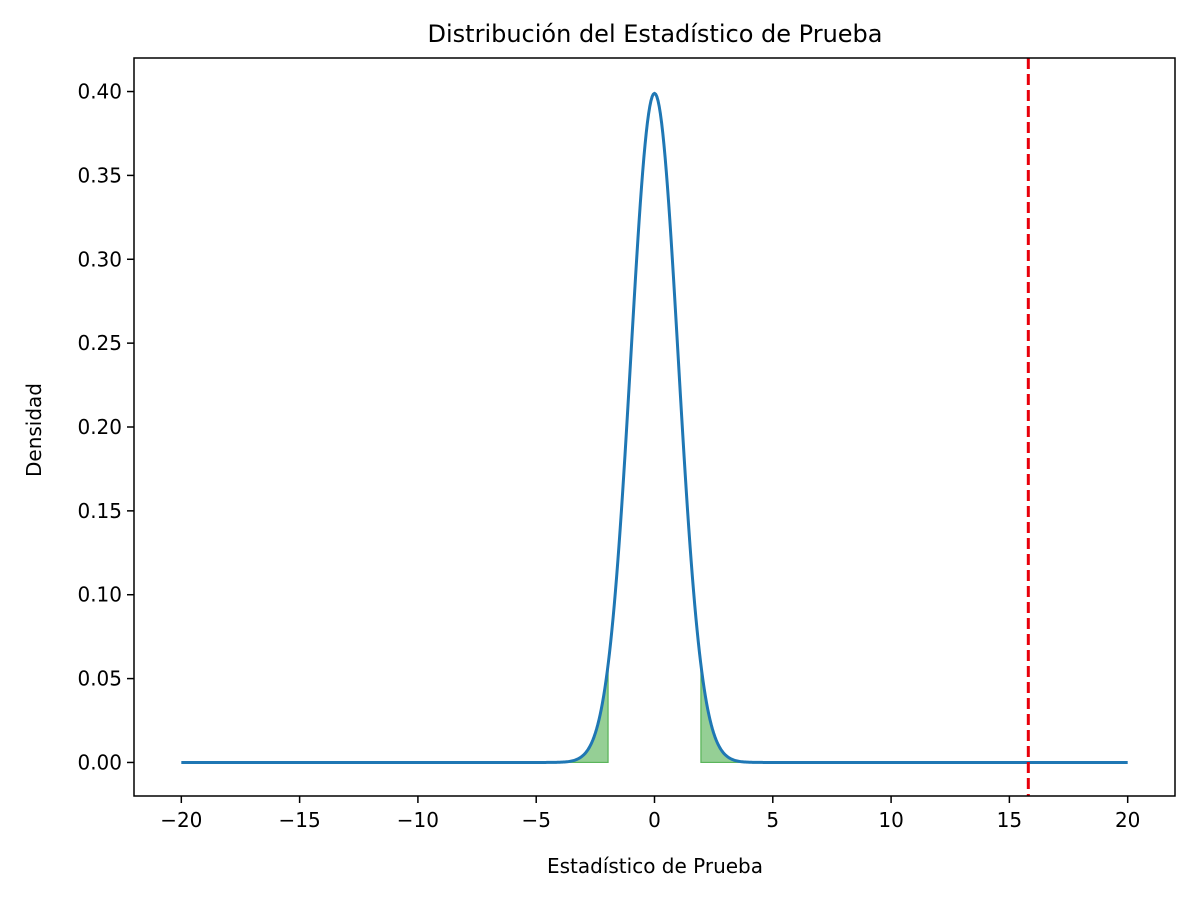 This screenshot has height=898, width=1194. I want to click on y-axis-ticks: 0.00 0.05 0.10 0.15 0.20 0.25 0.30 0.35 0.40, so click(105, 427).